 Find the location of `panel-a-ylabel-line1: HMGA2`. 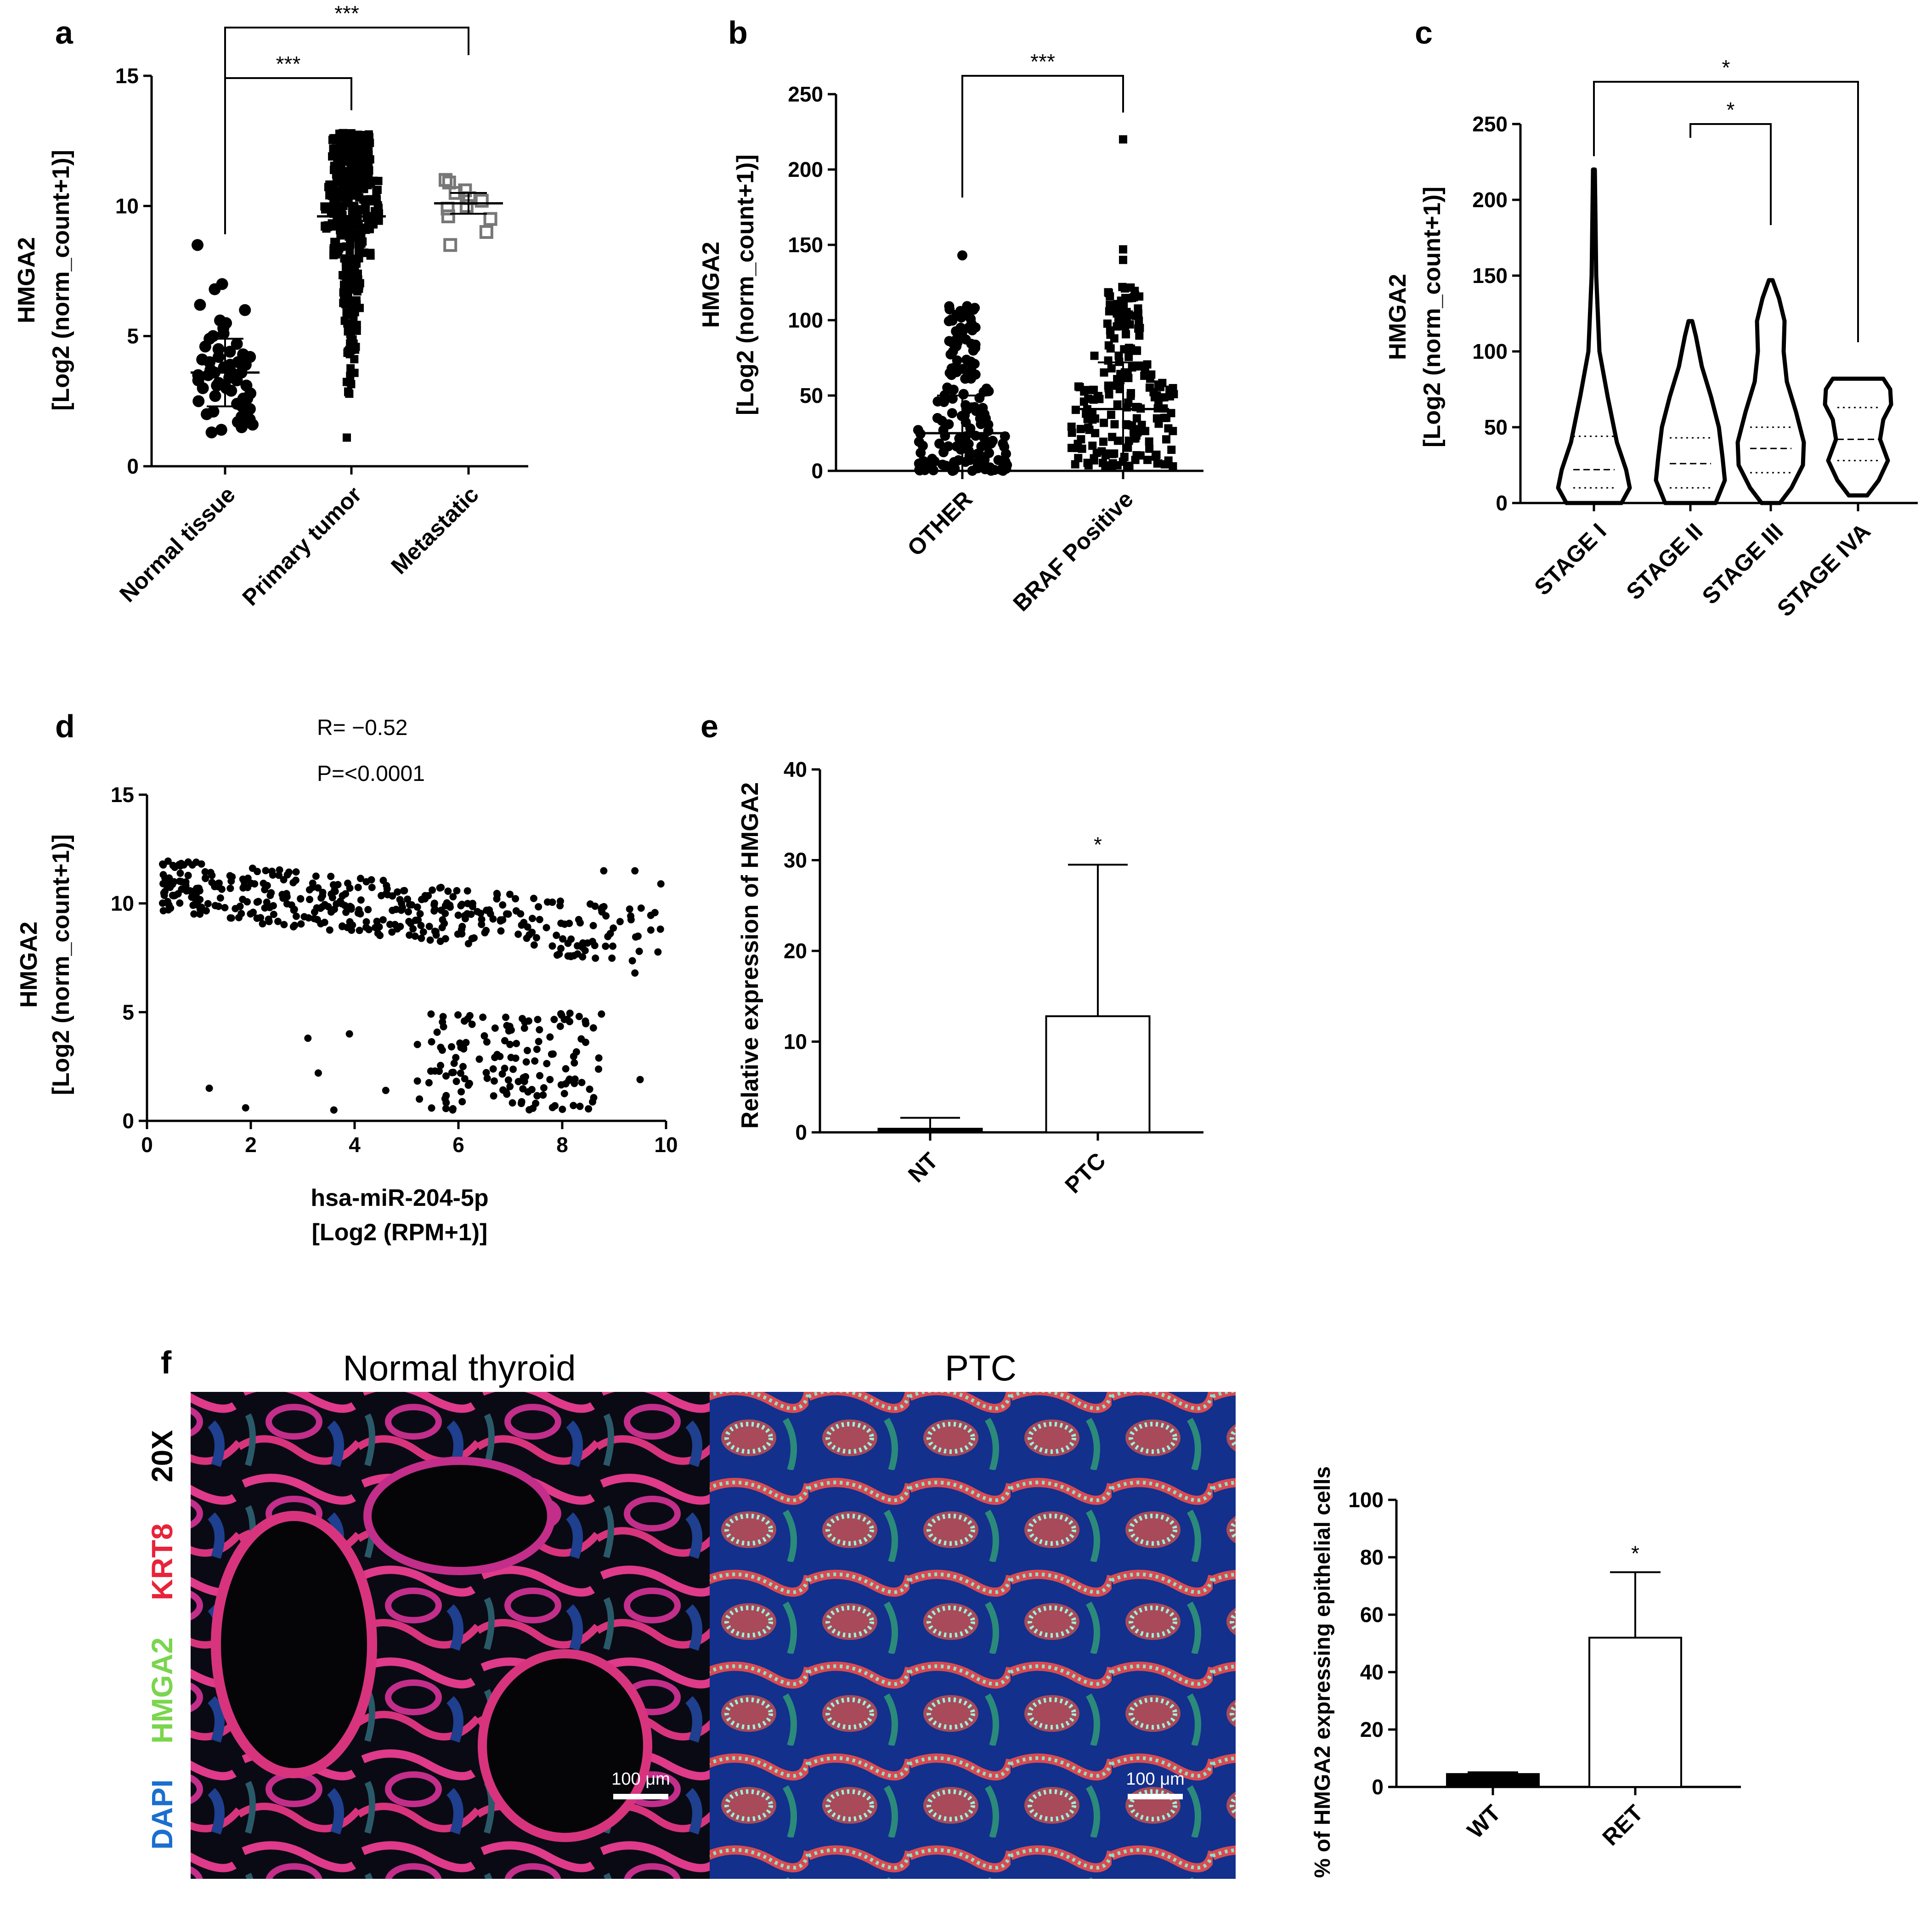

panel-a-ylabel-line1: HMGA2 is located at coordinates (26, 280).